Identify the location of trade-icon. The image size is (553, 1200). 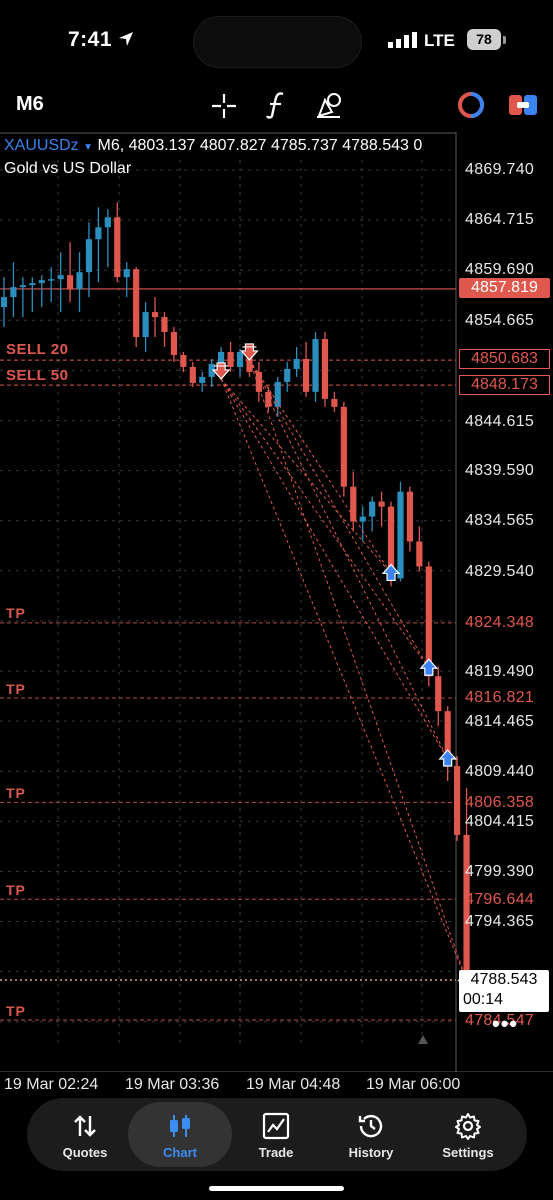
(276, 1126).